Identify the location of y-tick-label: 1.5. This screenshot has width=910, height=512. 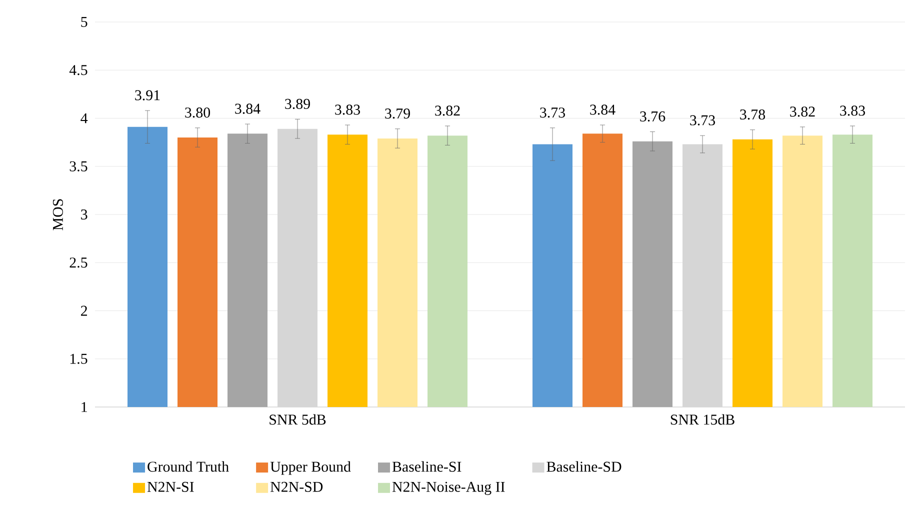
(79, 359).